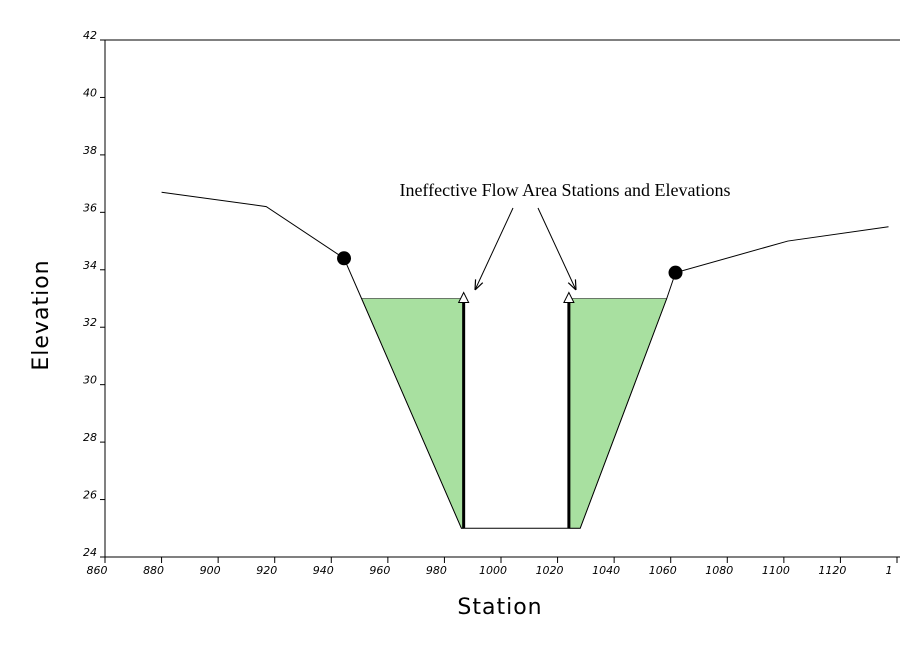 The height and width of the screenshot is (647, 900). What do you see at coordinates (90, 92) in the screenshot?
I see `y-tick-label: 40` at bounding box center [90, 92].